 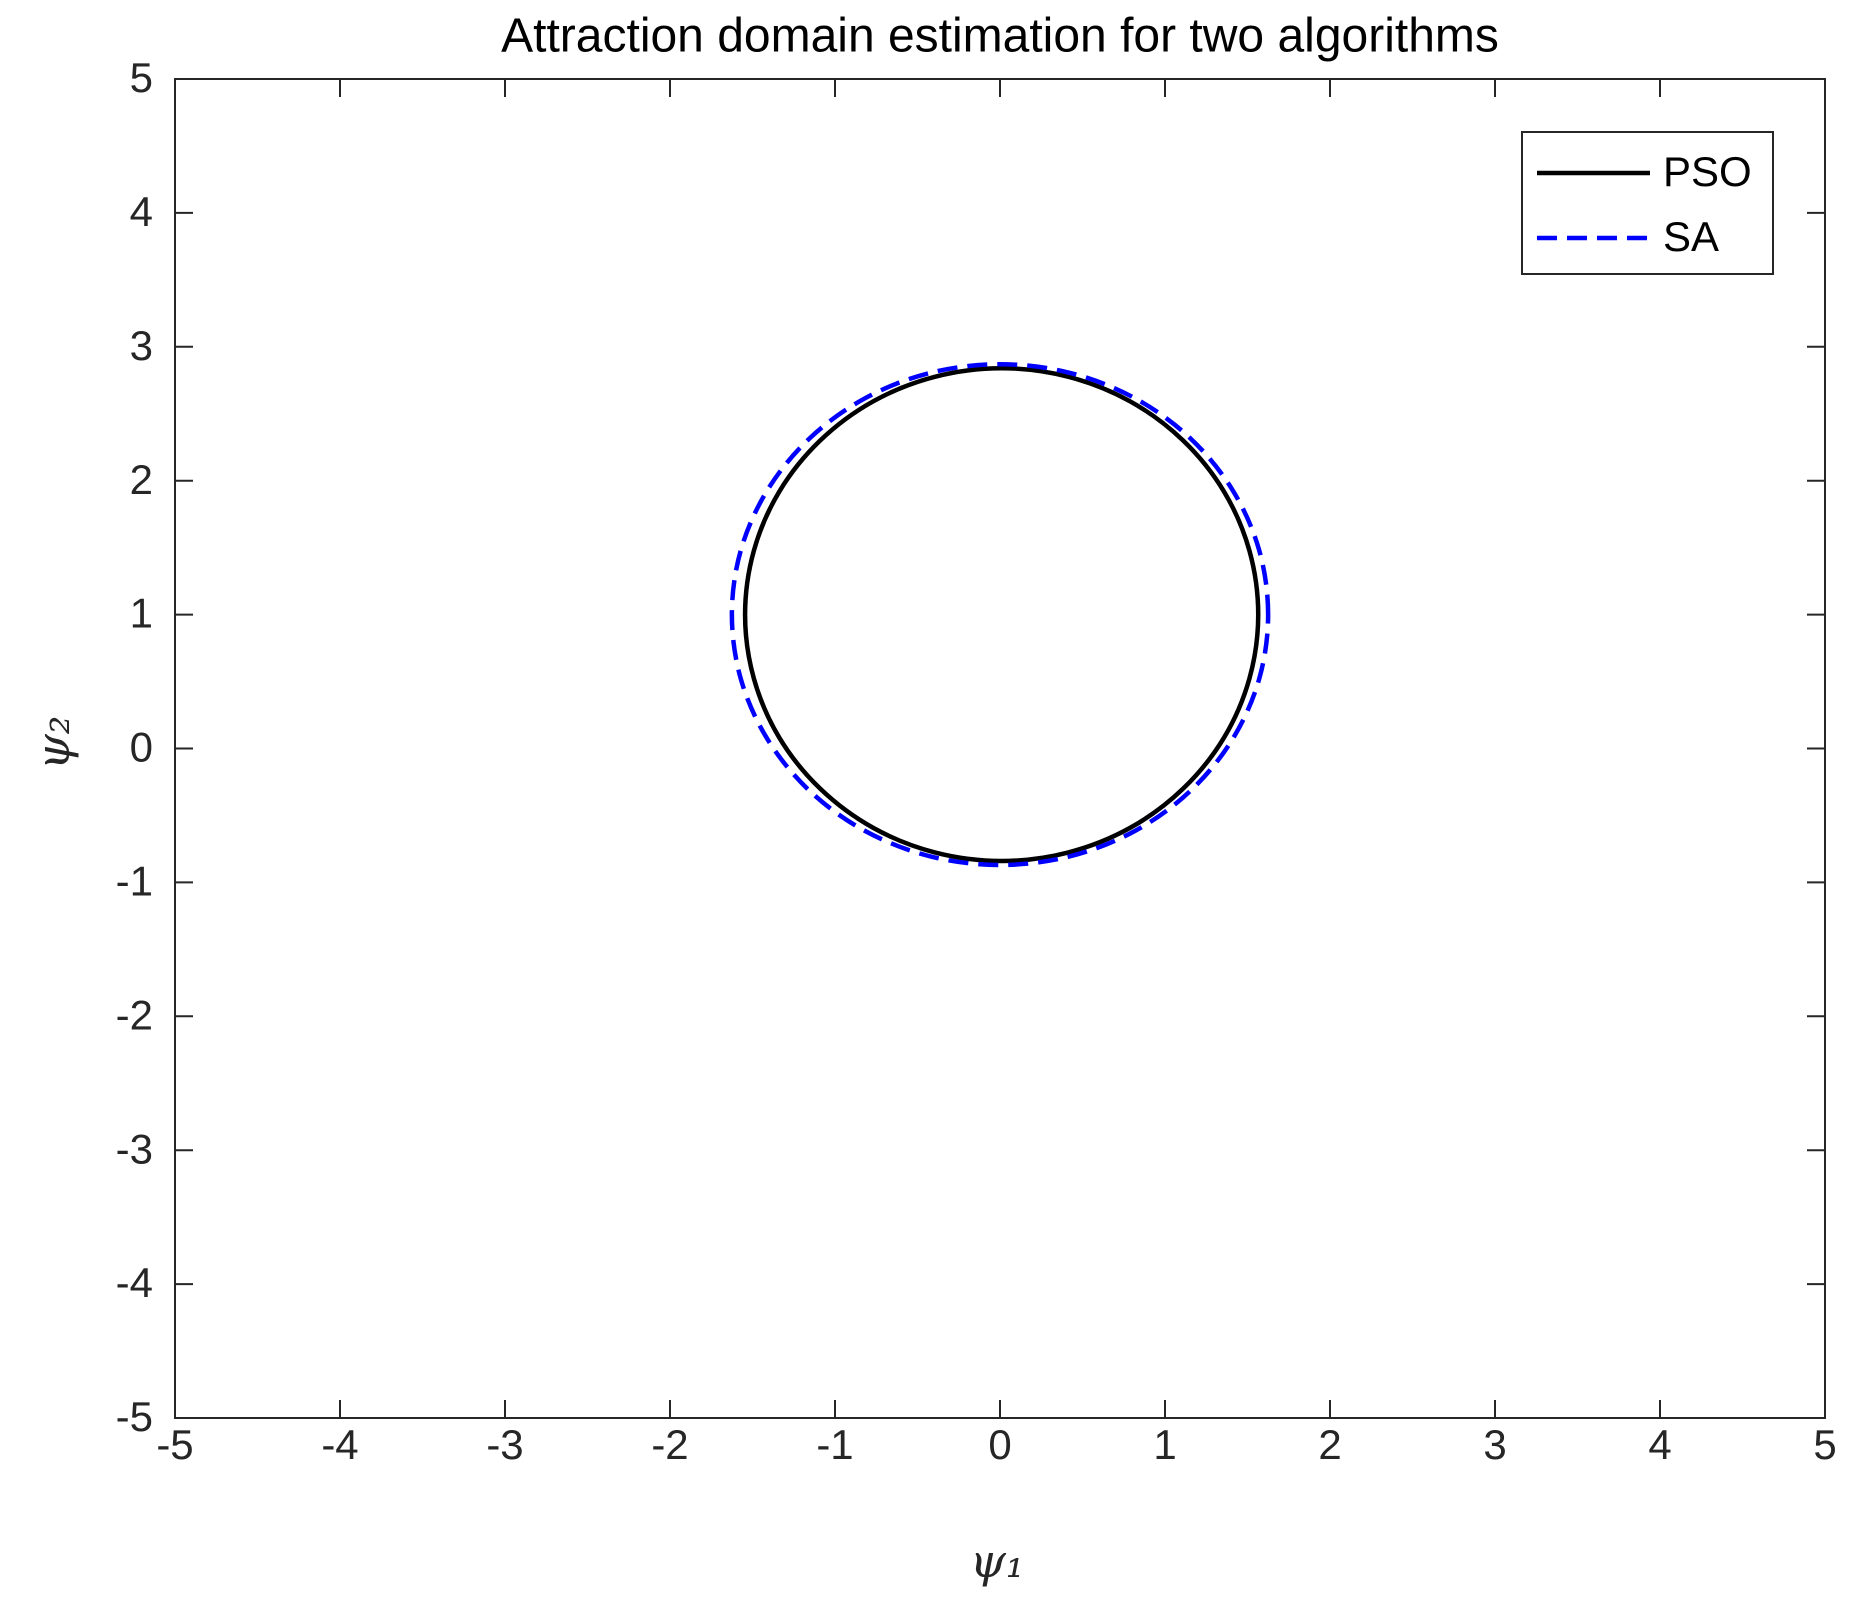 What do you see at coordinates (1329, 1444) in the screenshot?
I see `x-tick-label: 2` at bounding box center [1329, 1444].